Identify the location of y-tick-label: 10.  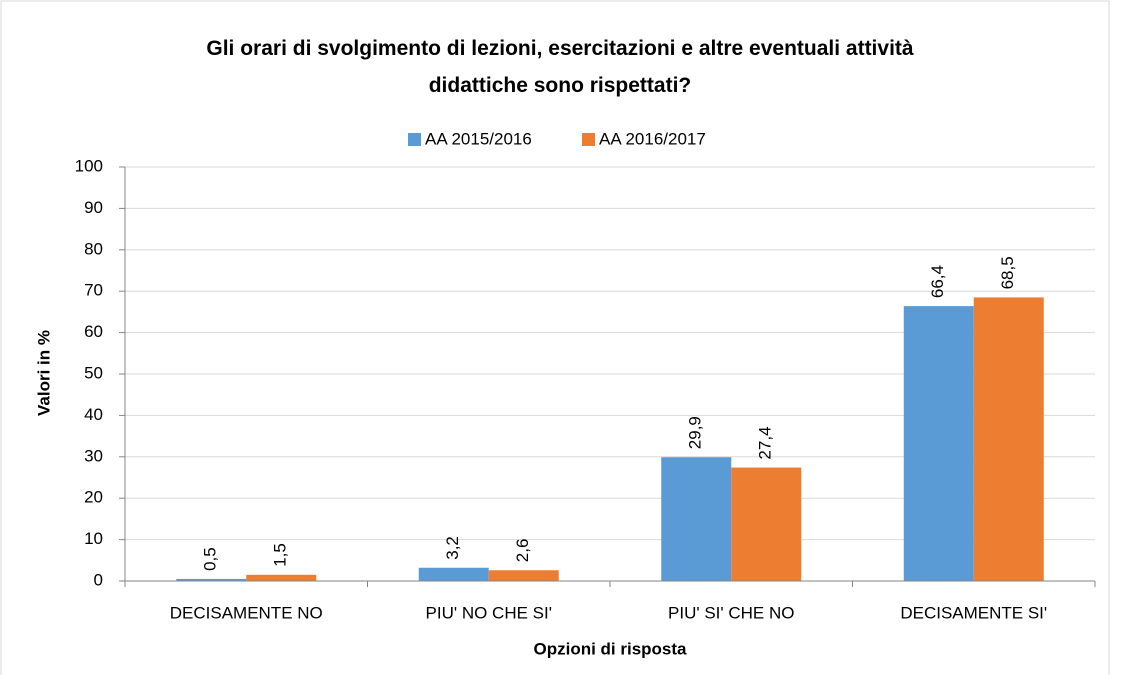
(93, 538).